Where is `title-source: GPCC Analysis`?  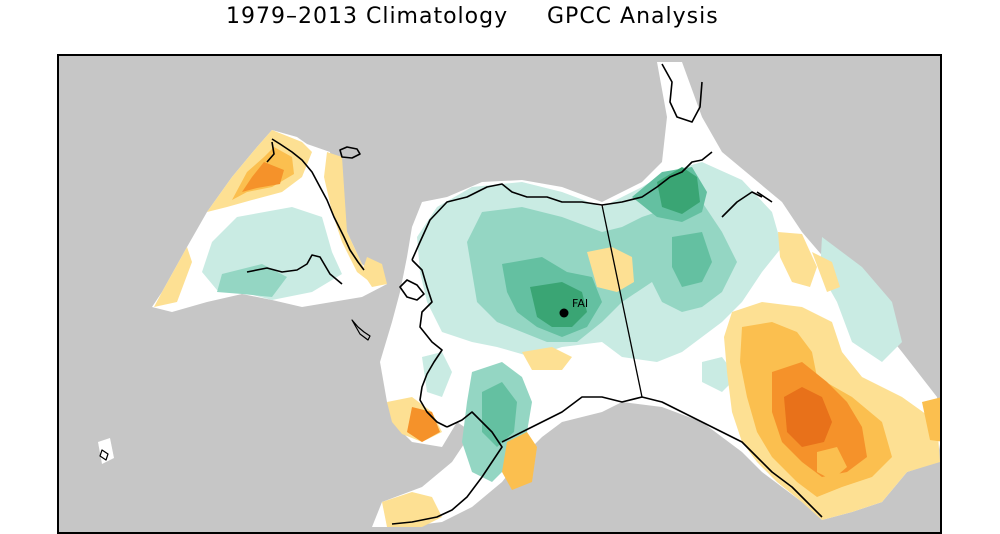 title-source: GPCC Analysis is located at coordinates (633, 16).